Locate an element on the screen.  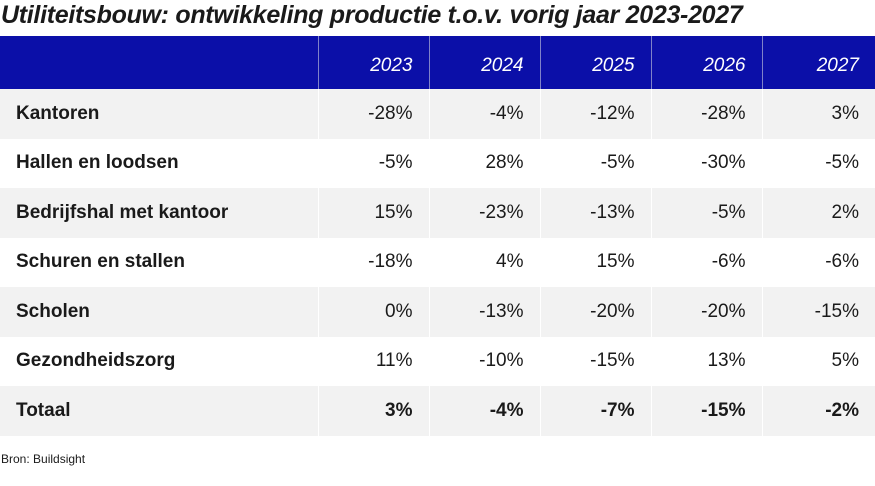
total-row: Totaal 3% -4% -7% -15% -2% is located at coordinates (437, 411).